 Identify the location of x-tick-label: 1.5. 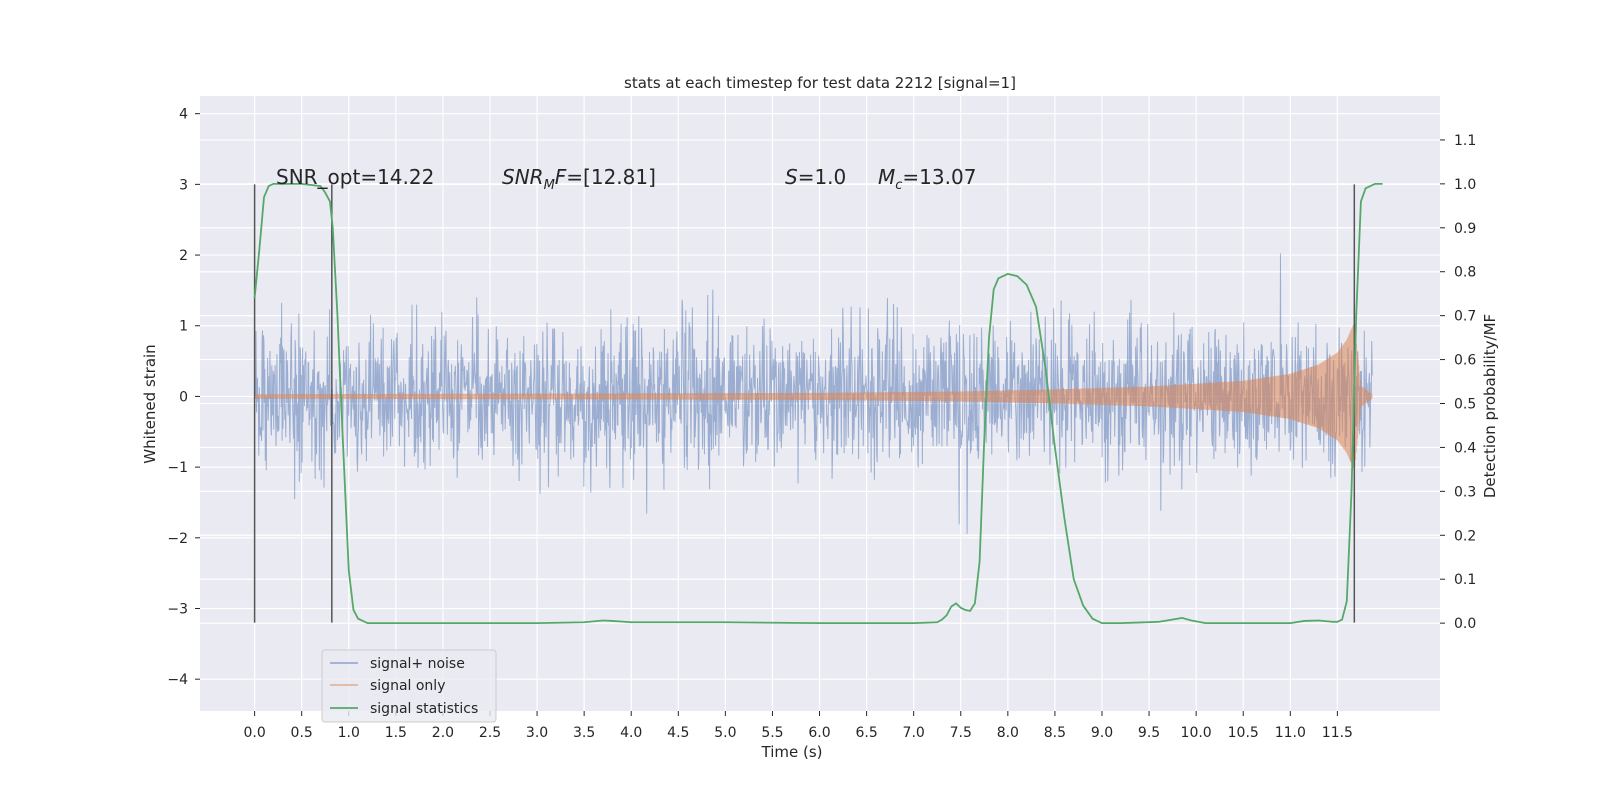
(396, 733).